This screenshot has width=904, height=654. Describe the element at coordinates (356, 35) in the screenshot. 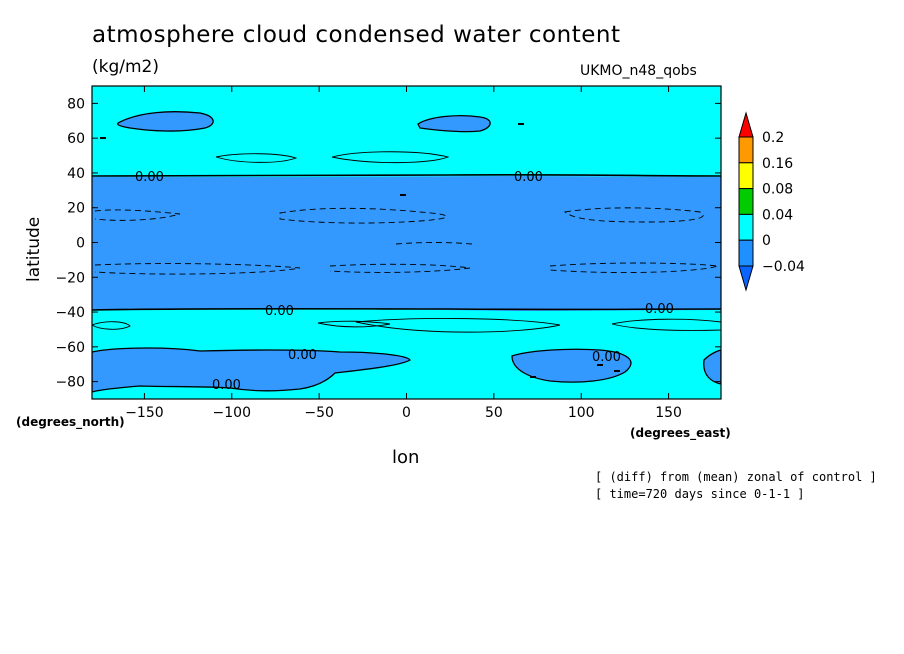

I see `chart-title: atmosphere cloud condensed water content` at that location.